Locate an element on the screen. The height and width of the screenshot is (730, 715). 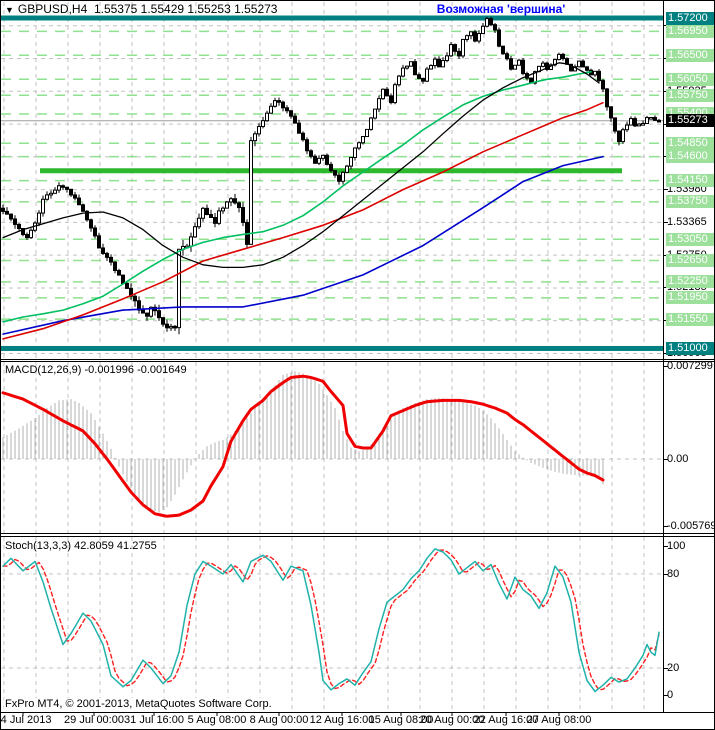
stoch-indicator-label: Stoch(13,3,3) 42.8059 41.2755 is located at coordinates (81, 546).